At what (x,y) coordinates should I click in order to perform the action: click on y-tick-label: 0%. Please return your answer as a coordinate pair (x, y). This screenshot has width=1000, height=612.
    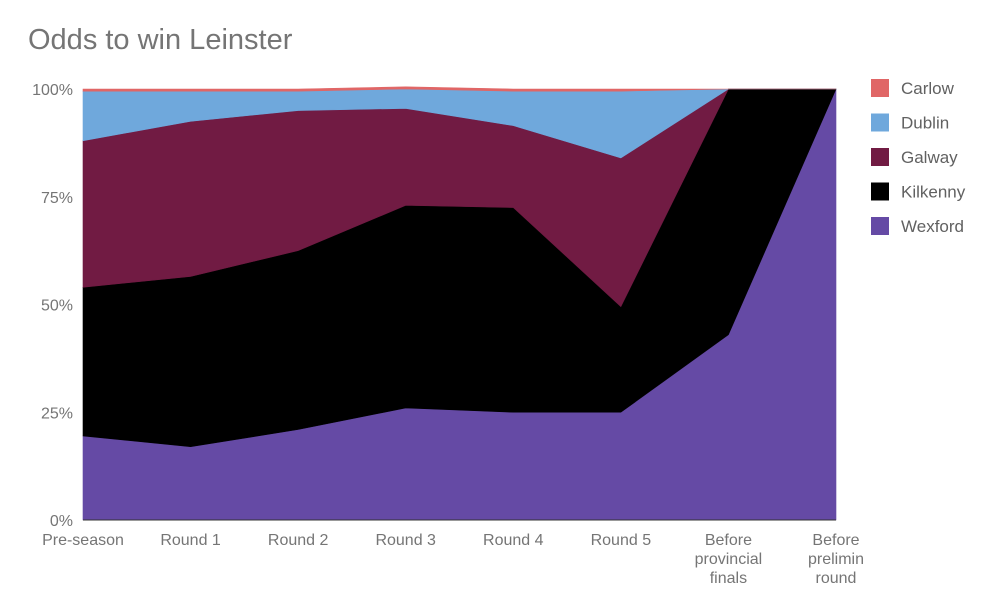
    Looking at the image, I should click on (61, 521).